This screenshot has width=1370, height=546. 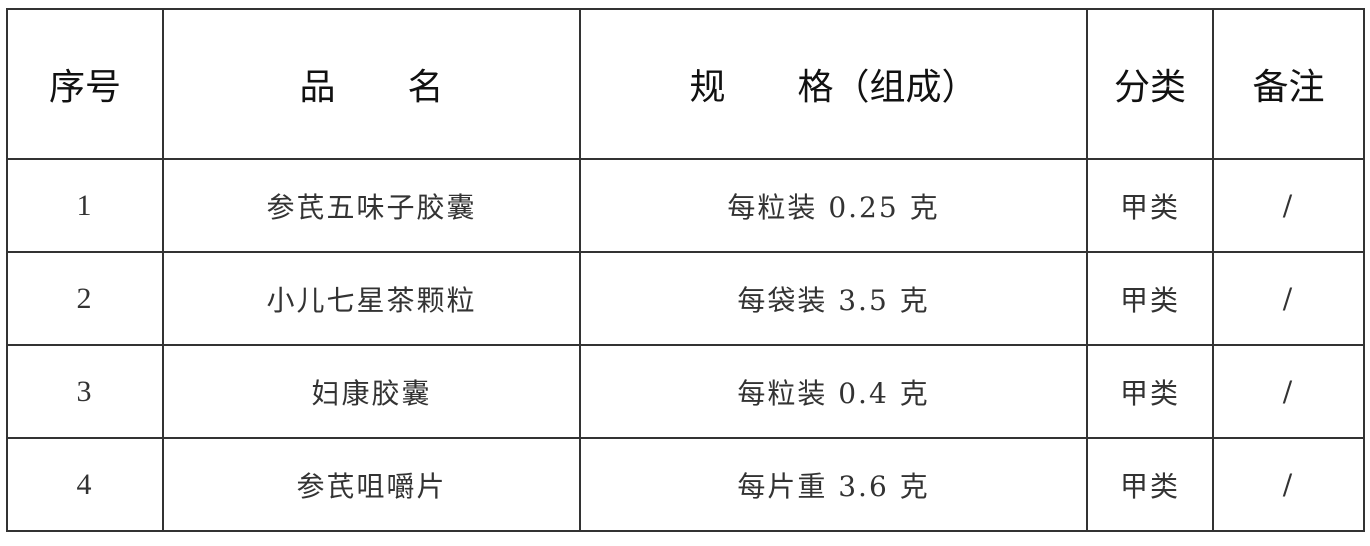 What do you see at coordinates (371, 391) in the screenshot?
I see `cell-name: 妇康胶囊` at bounding box center [371, 391].